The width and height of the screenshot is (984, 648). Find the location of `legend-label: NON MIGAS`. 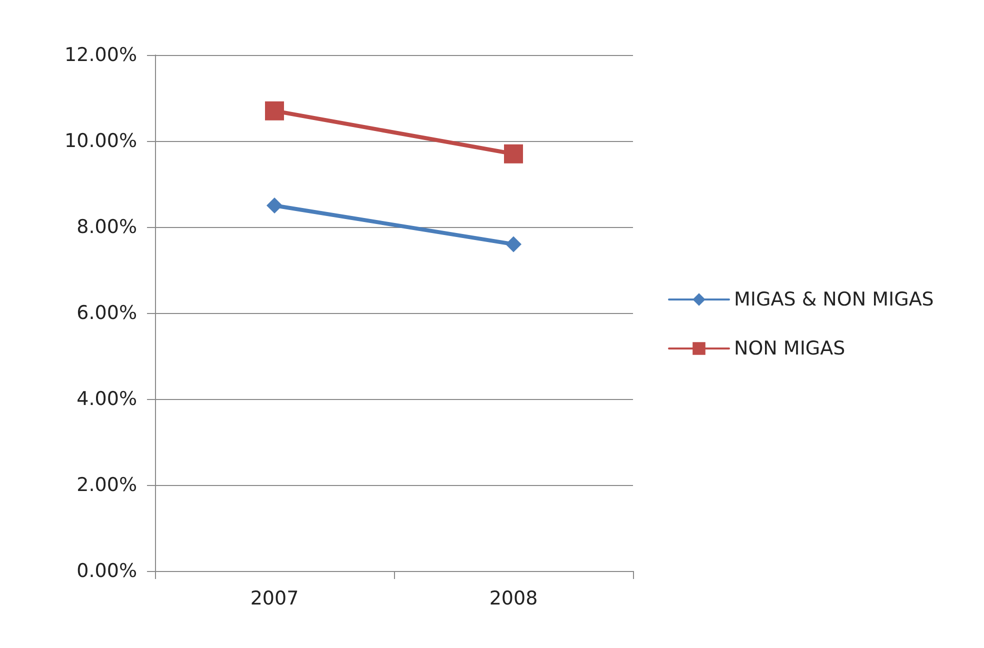

legend-label: NON MIGAS is located at coordinates (790, 349).